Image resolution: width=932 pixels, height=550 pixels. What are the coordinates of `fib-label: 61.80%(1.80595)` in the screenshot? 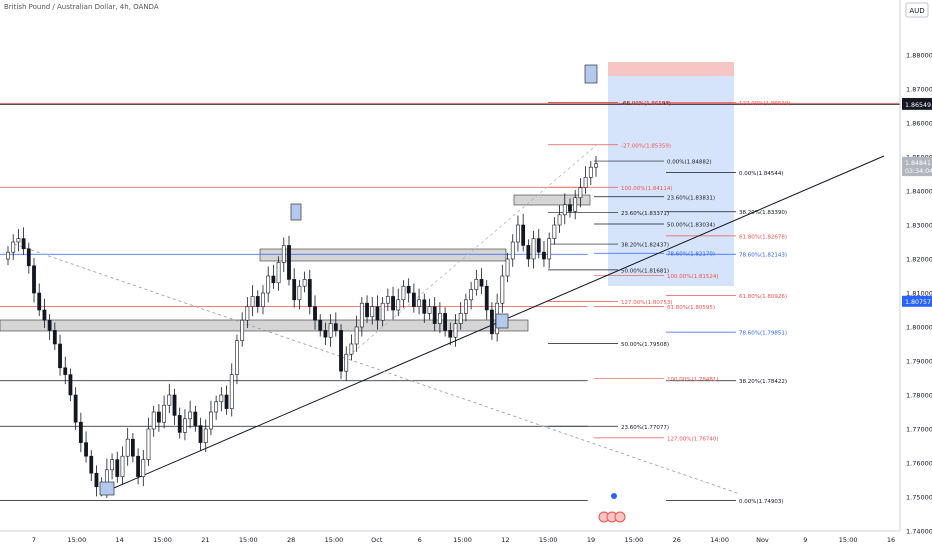 It's located at (691, 308).